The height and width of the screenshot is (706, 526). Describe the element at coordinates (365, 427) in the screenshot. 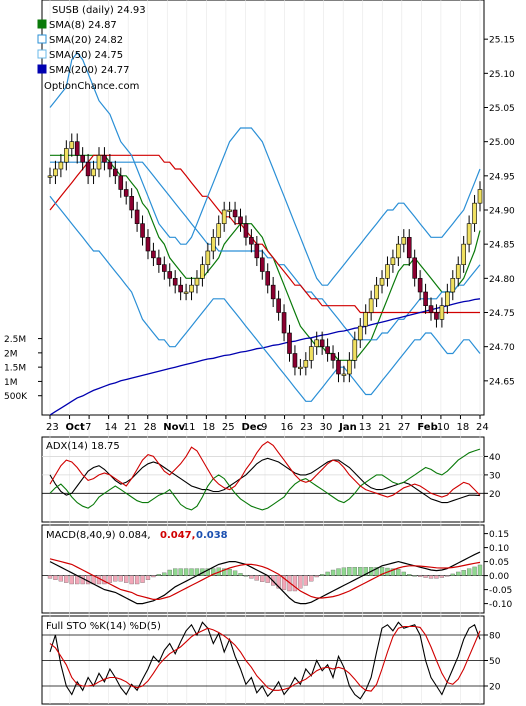

I see `x-tick-label: 13` at that location.